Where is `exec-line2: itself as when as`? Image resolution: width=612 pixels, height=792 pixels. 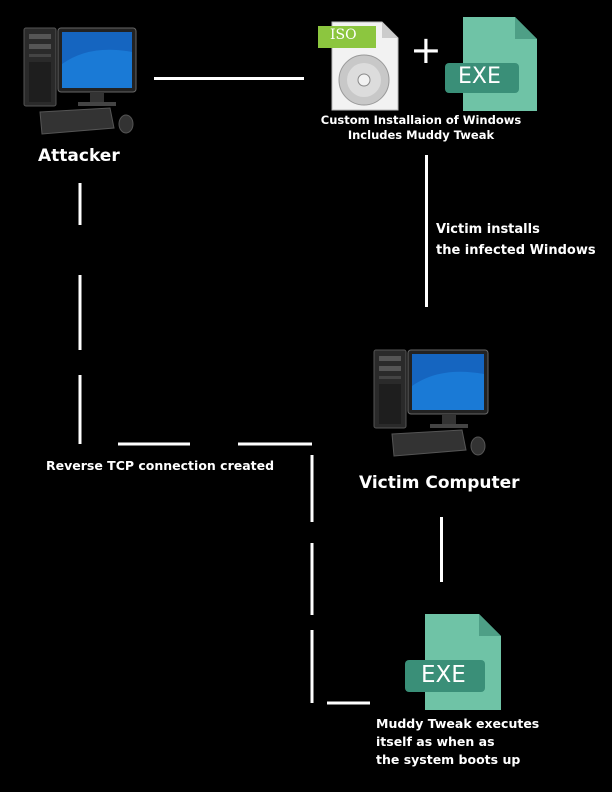 exec-line2: itself as when as is located at coordinates (435, 741).